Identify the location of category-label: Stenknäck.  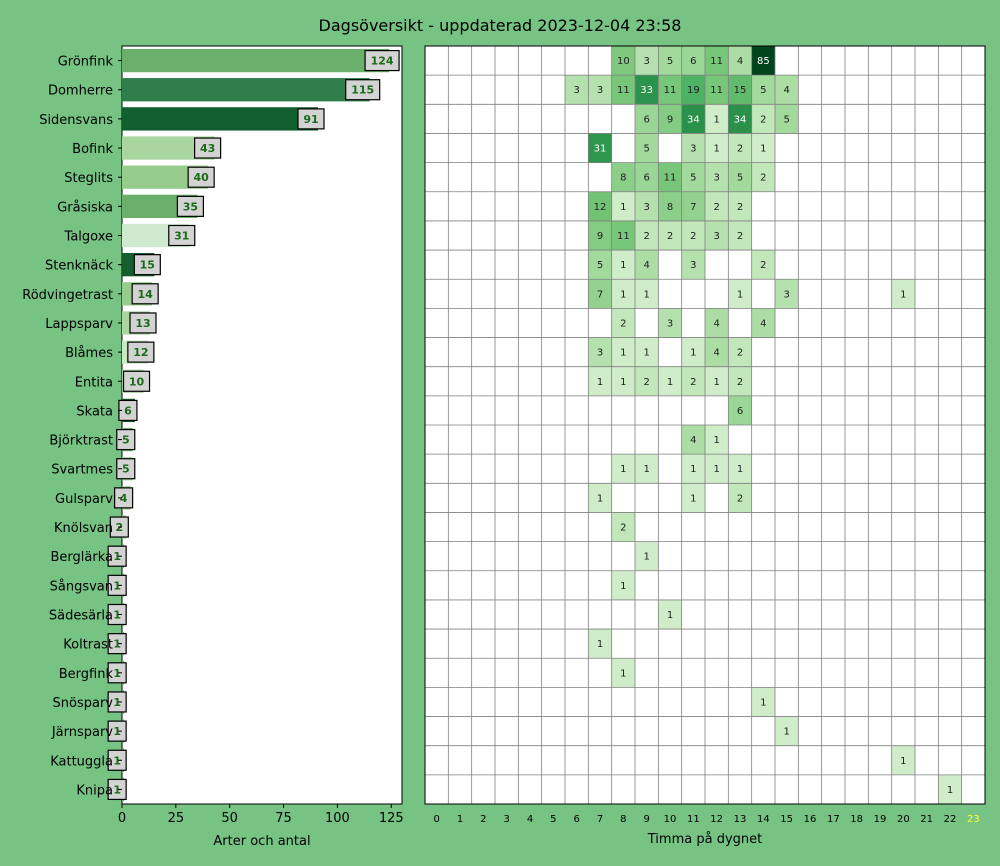
(79, 266).